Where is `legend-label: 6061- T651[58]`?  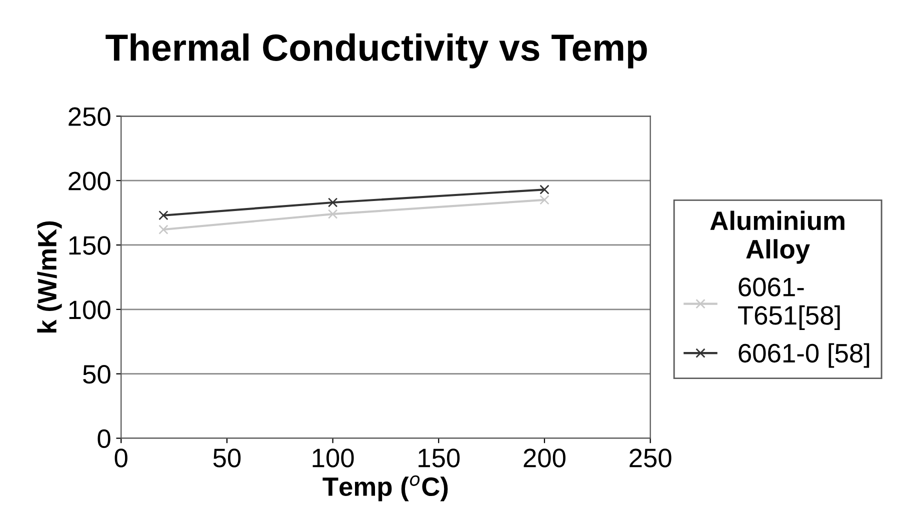 legend-label: 6061- T651[58] is located at coordinates (789, 304).